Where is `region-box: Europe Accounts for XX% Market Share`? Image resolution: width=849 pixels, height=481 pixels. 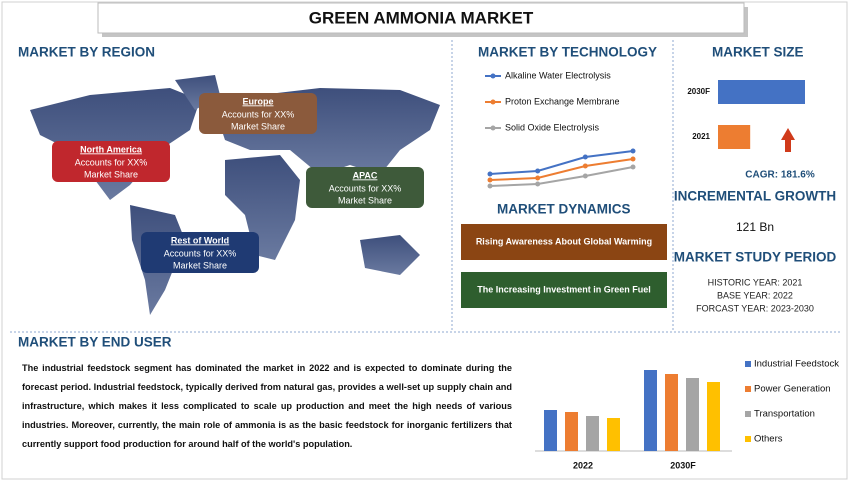
region-box: Europe Accounts for XX% Market Share is located at coordinates (258, 113).